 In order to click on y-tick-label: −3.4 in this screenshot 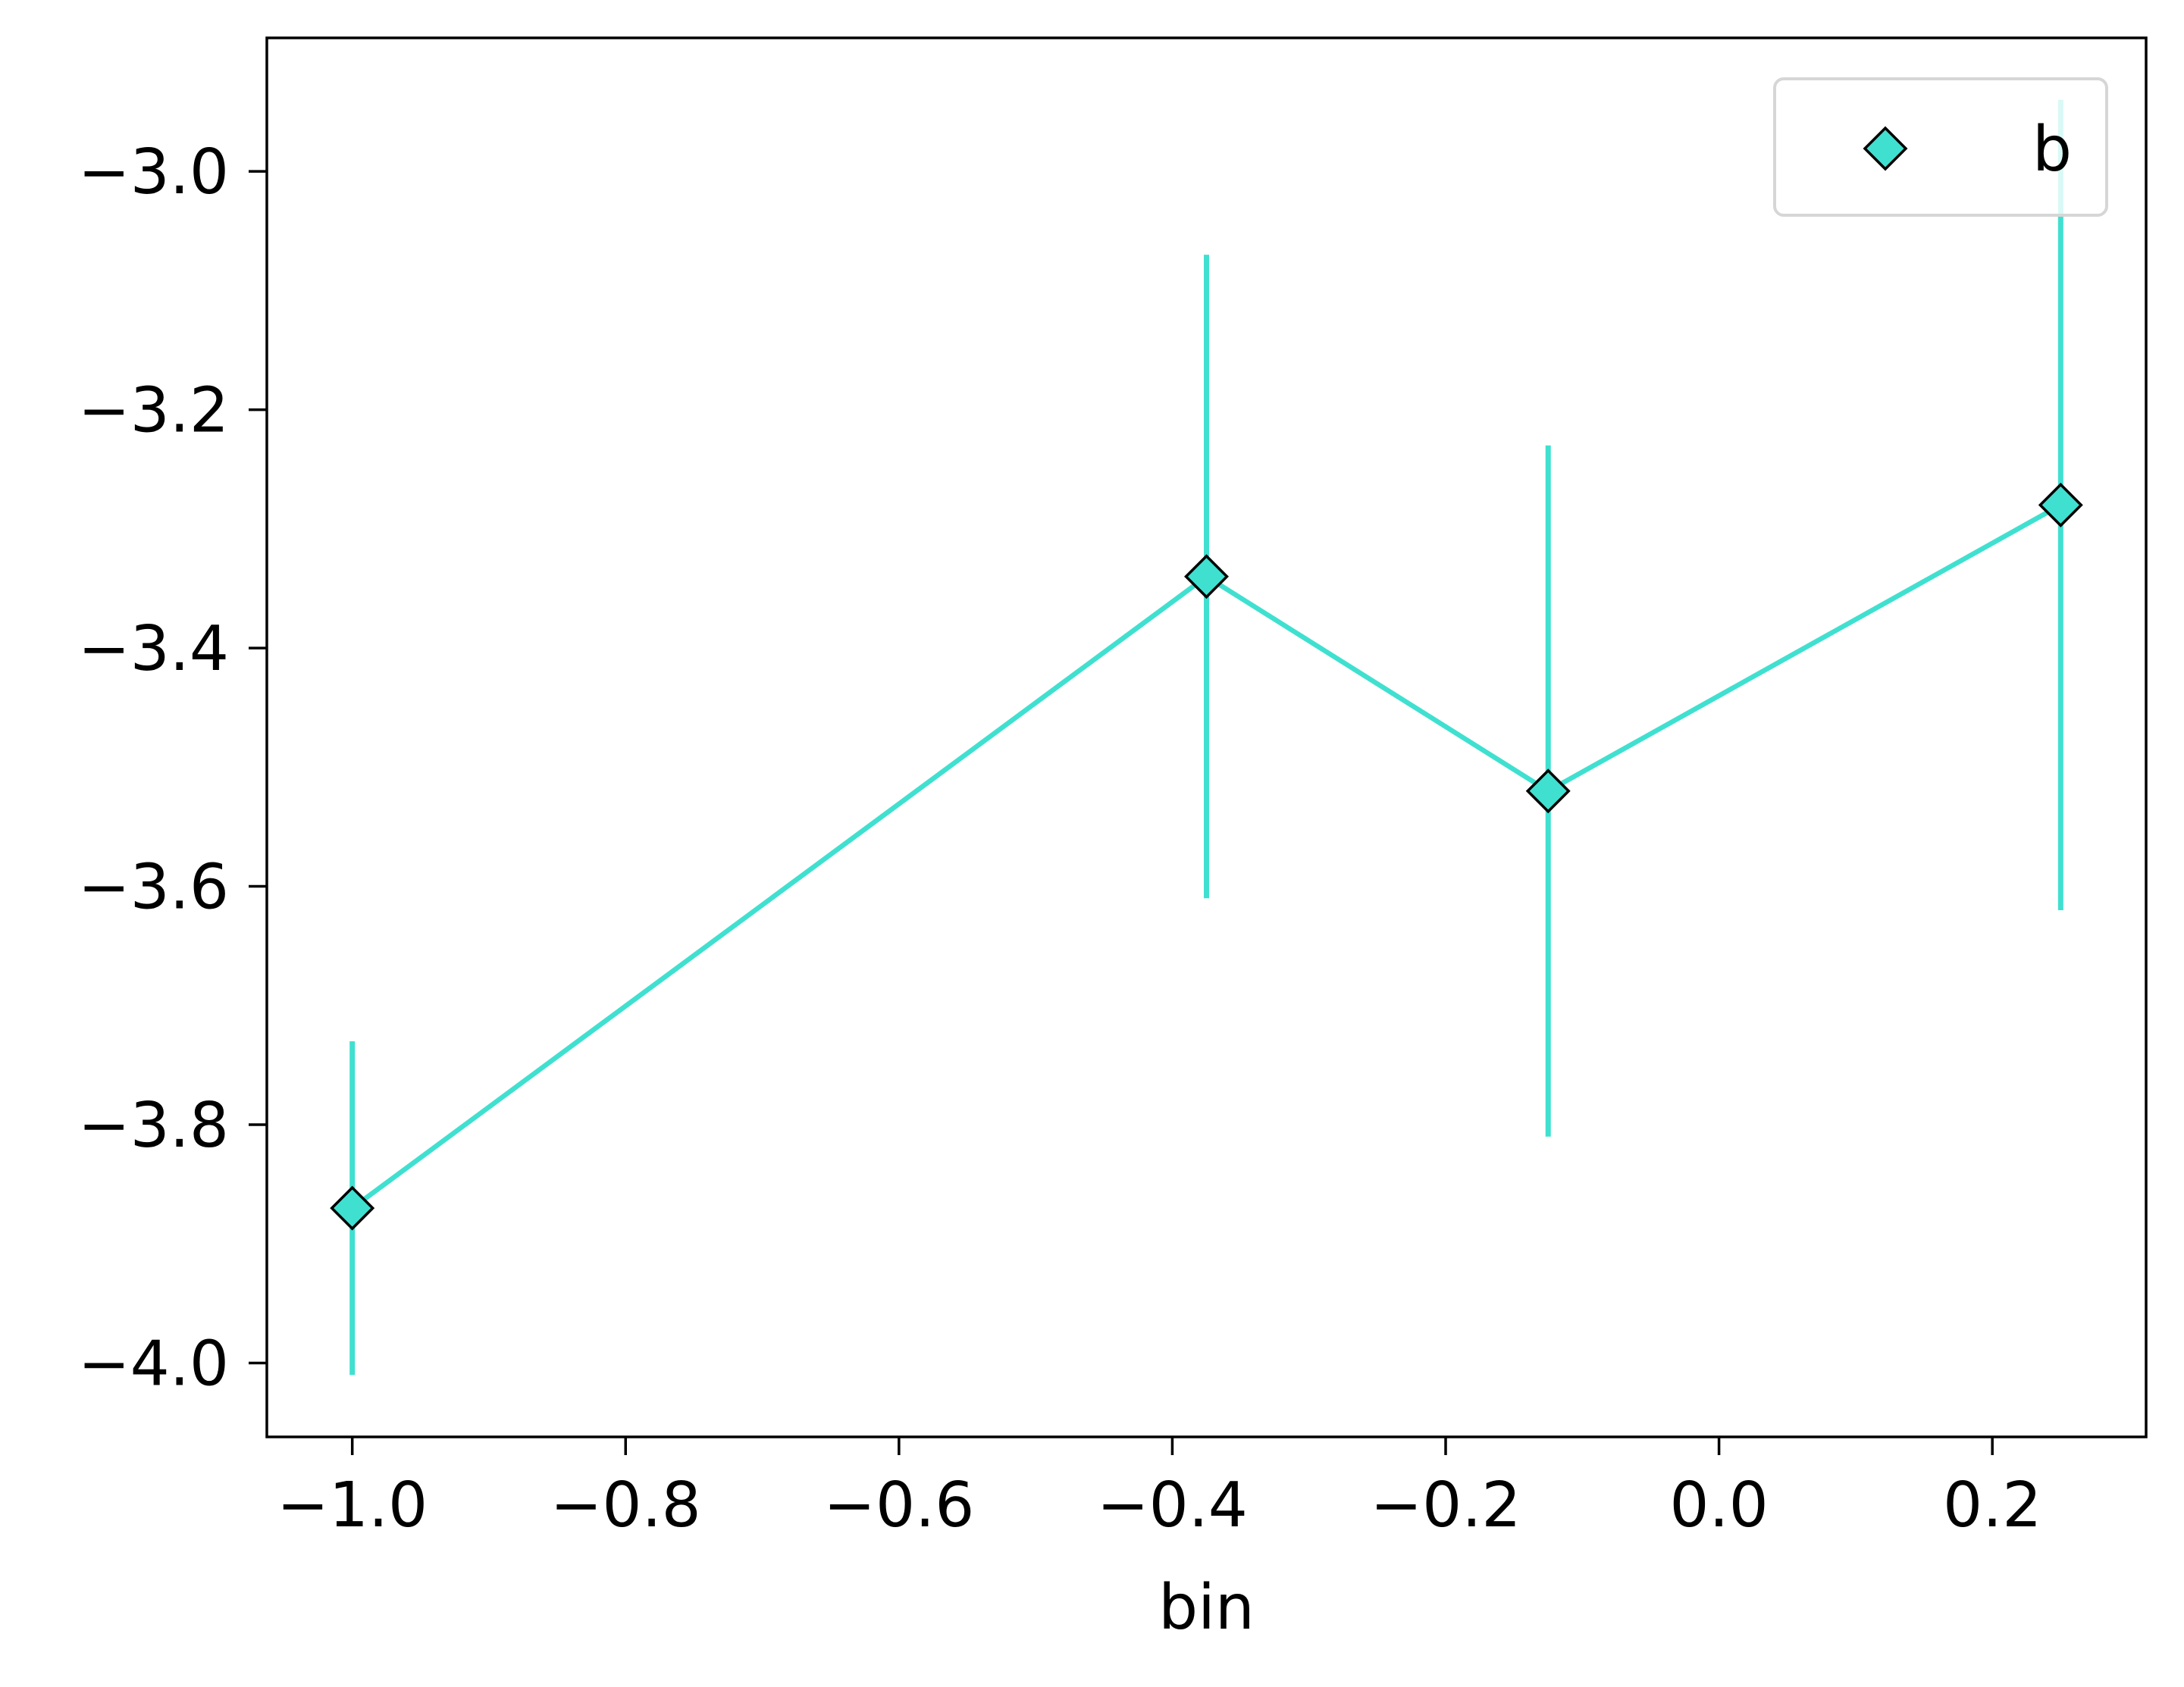, I will do `click(153, 649)`.